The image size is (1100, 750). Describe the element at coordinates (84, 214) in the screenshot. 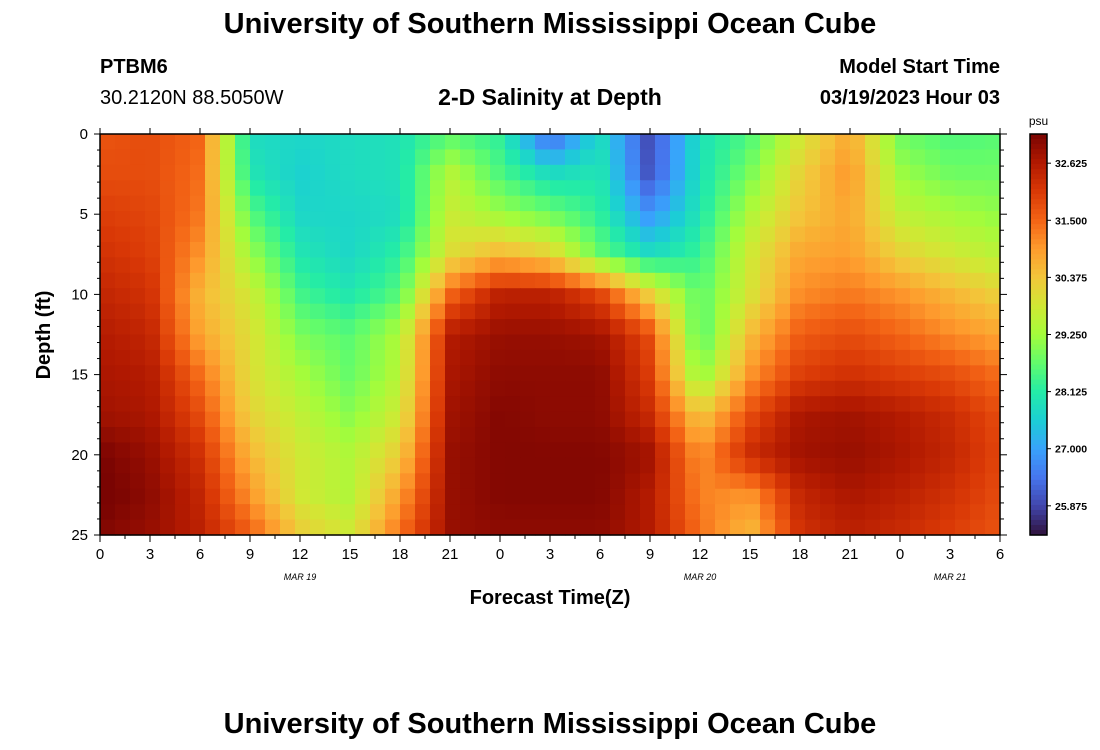

I see `y-tick-label: 5` at that location.